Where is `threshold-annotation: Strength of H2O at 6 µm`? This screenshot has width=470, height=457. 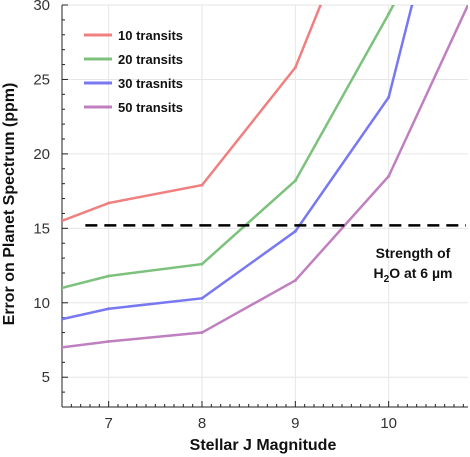
threshold-annotation: Strength of H2O at 6 µm is located at coordinates (413, 265).